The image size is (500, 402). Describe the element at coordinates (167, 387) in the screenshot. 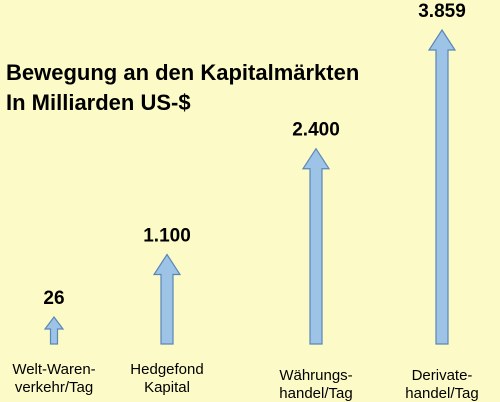

I see `category-label-1-line-1: Kapital` at that location.